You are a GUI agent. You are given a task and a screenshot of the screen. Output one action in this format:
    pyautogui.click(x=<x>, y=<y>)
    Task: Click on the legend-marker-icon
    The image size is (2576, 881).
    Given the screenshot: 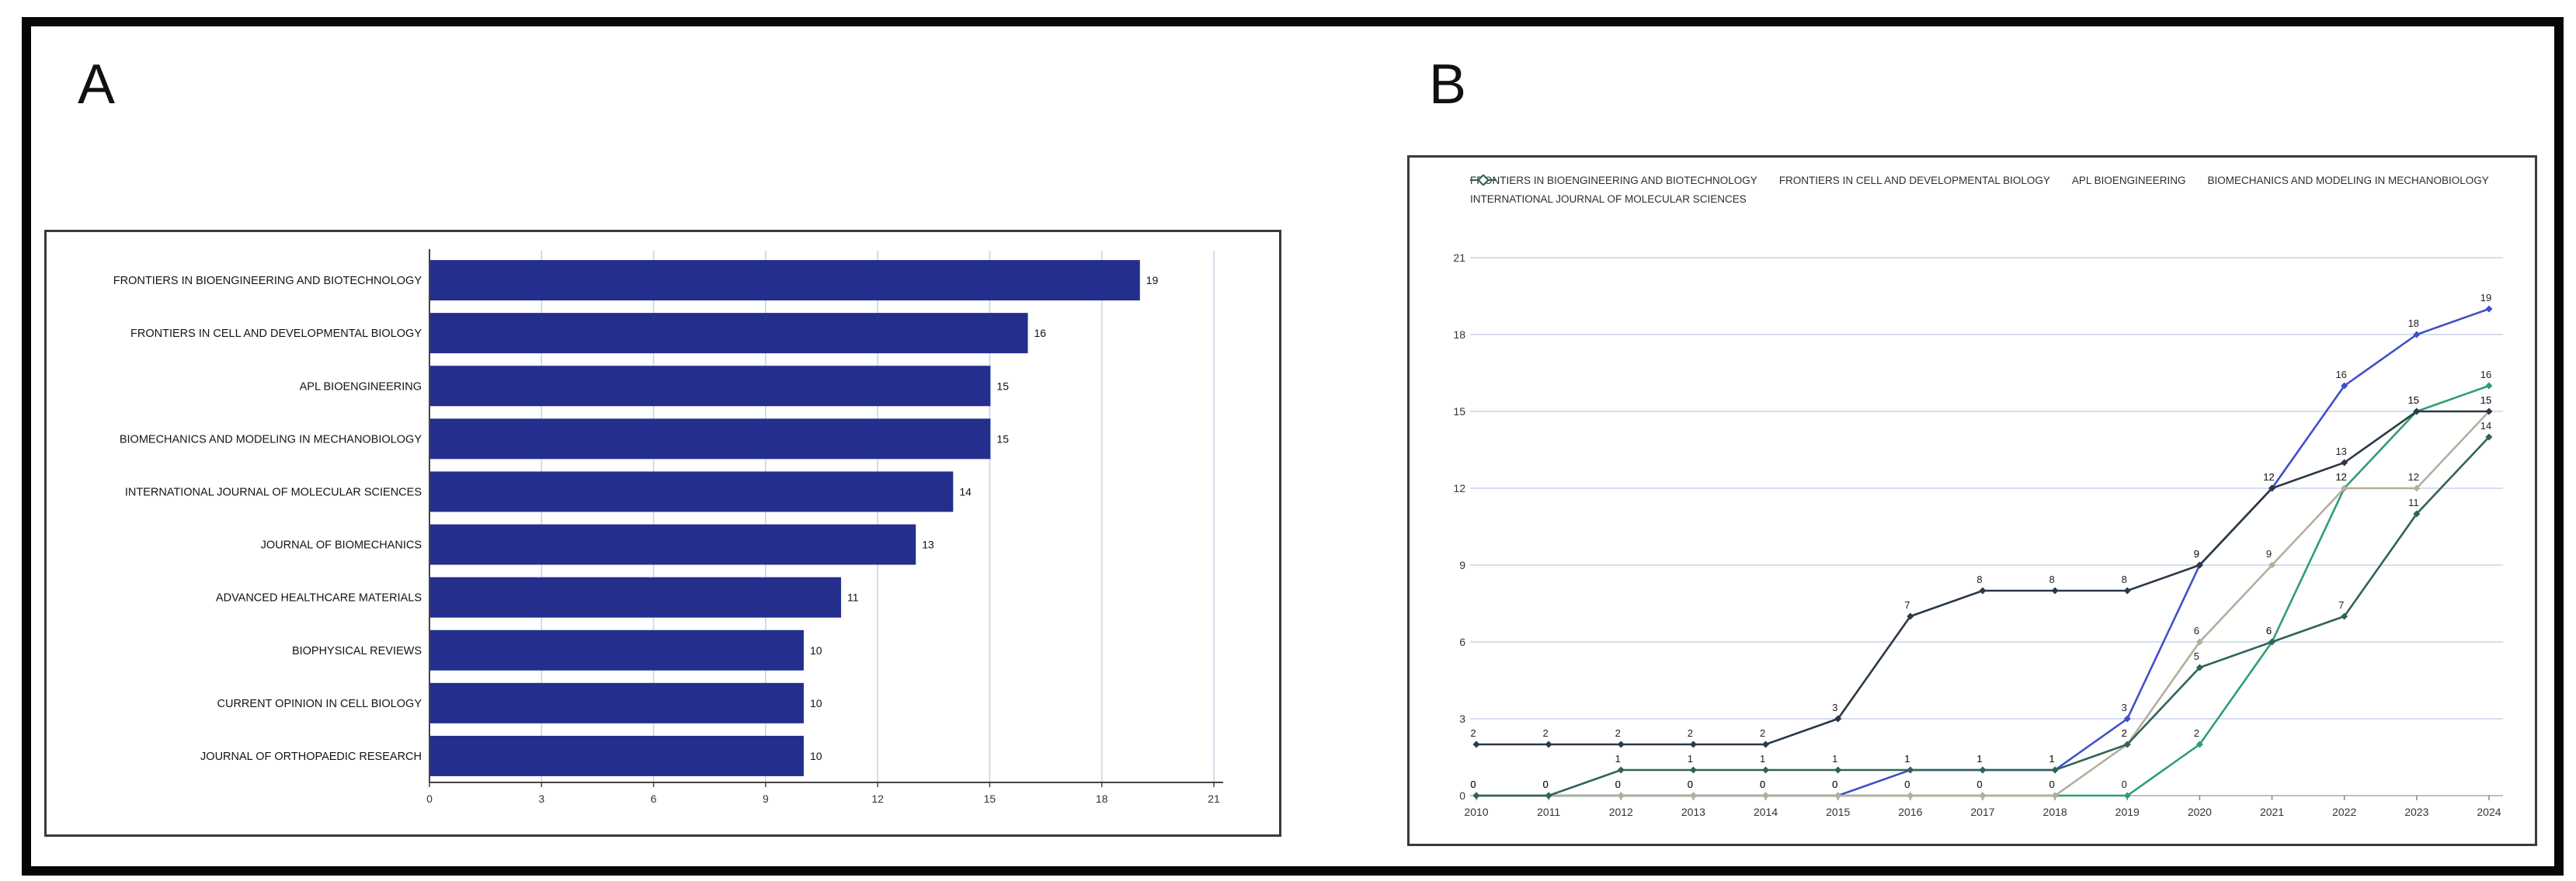 What is the action you would take?
    pyautogui.click(x=1483, y=180)
    